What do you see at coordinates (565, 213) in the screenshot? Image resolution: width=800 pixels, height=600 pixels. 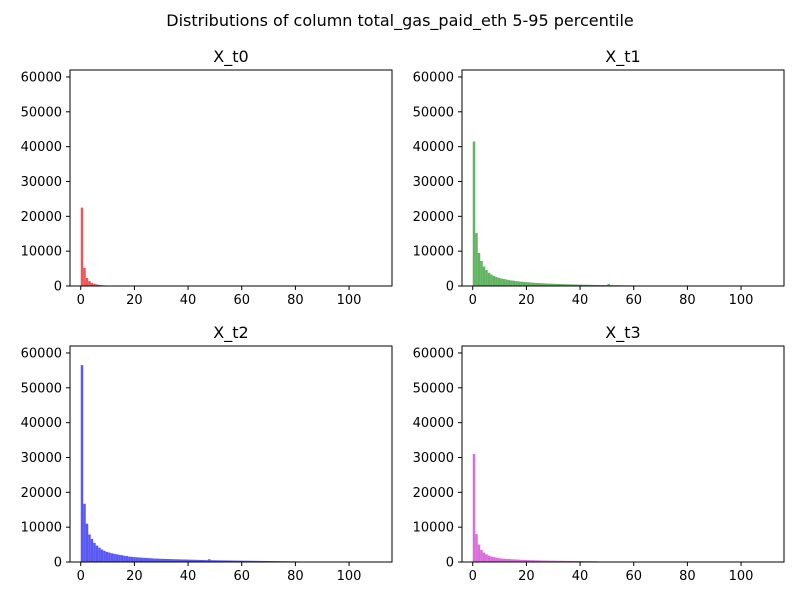 I see `histogram-bars` at bounding box center [565, 213].